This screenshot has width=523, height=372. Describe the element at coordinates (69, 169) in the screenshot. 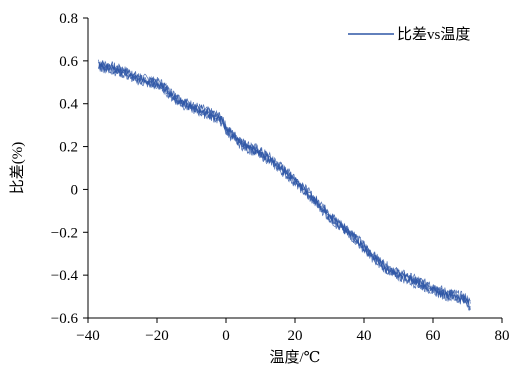

I see `y-ticks: 0.8 0.6 0.4 0.2 0 −0.2 −0.4 −0.6` at that location.